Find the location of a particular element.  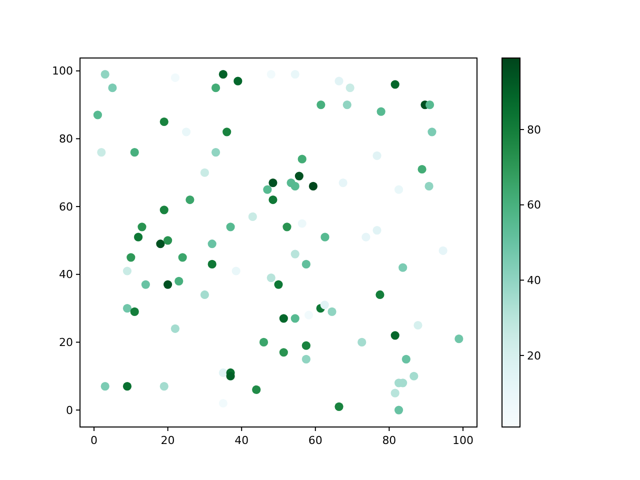

y-tick-label: 100 is located at coordinates (62, 71).